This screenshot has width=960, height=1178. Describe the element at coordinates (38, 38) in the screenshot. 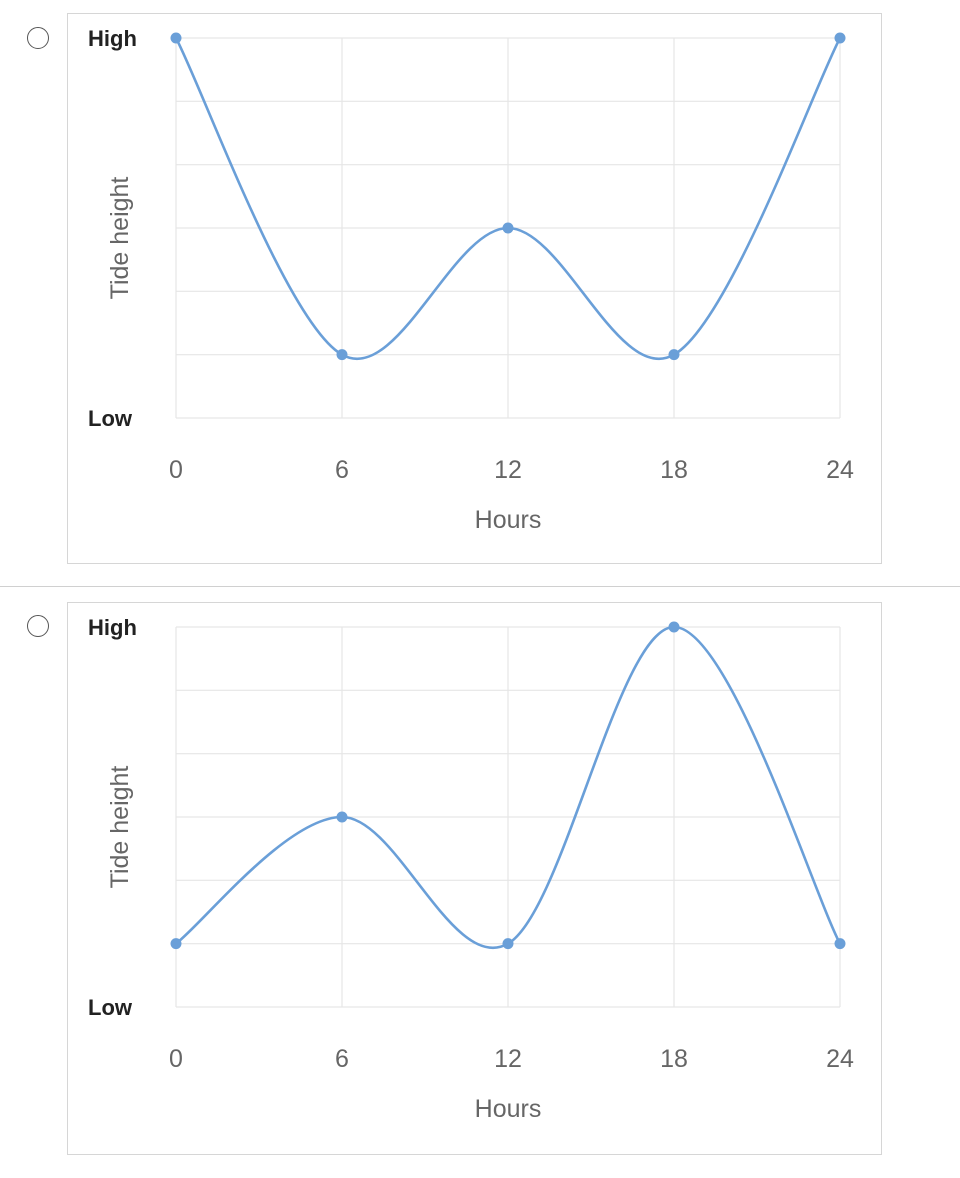

I see `option-1-radio` at that location.